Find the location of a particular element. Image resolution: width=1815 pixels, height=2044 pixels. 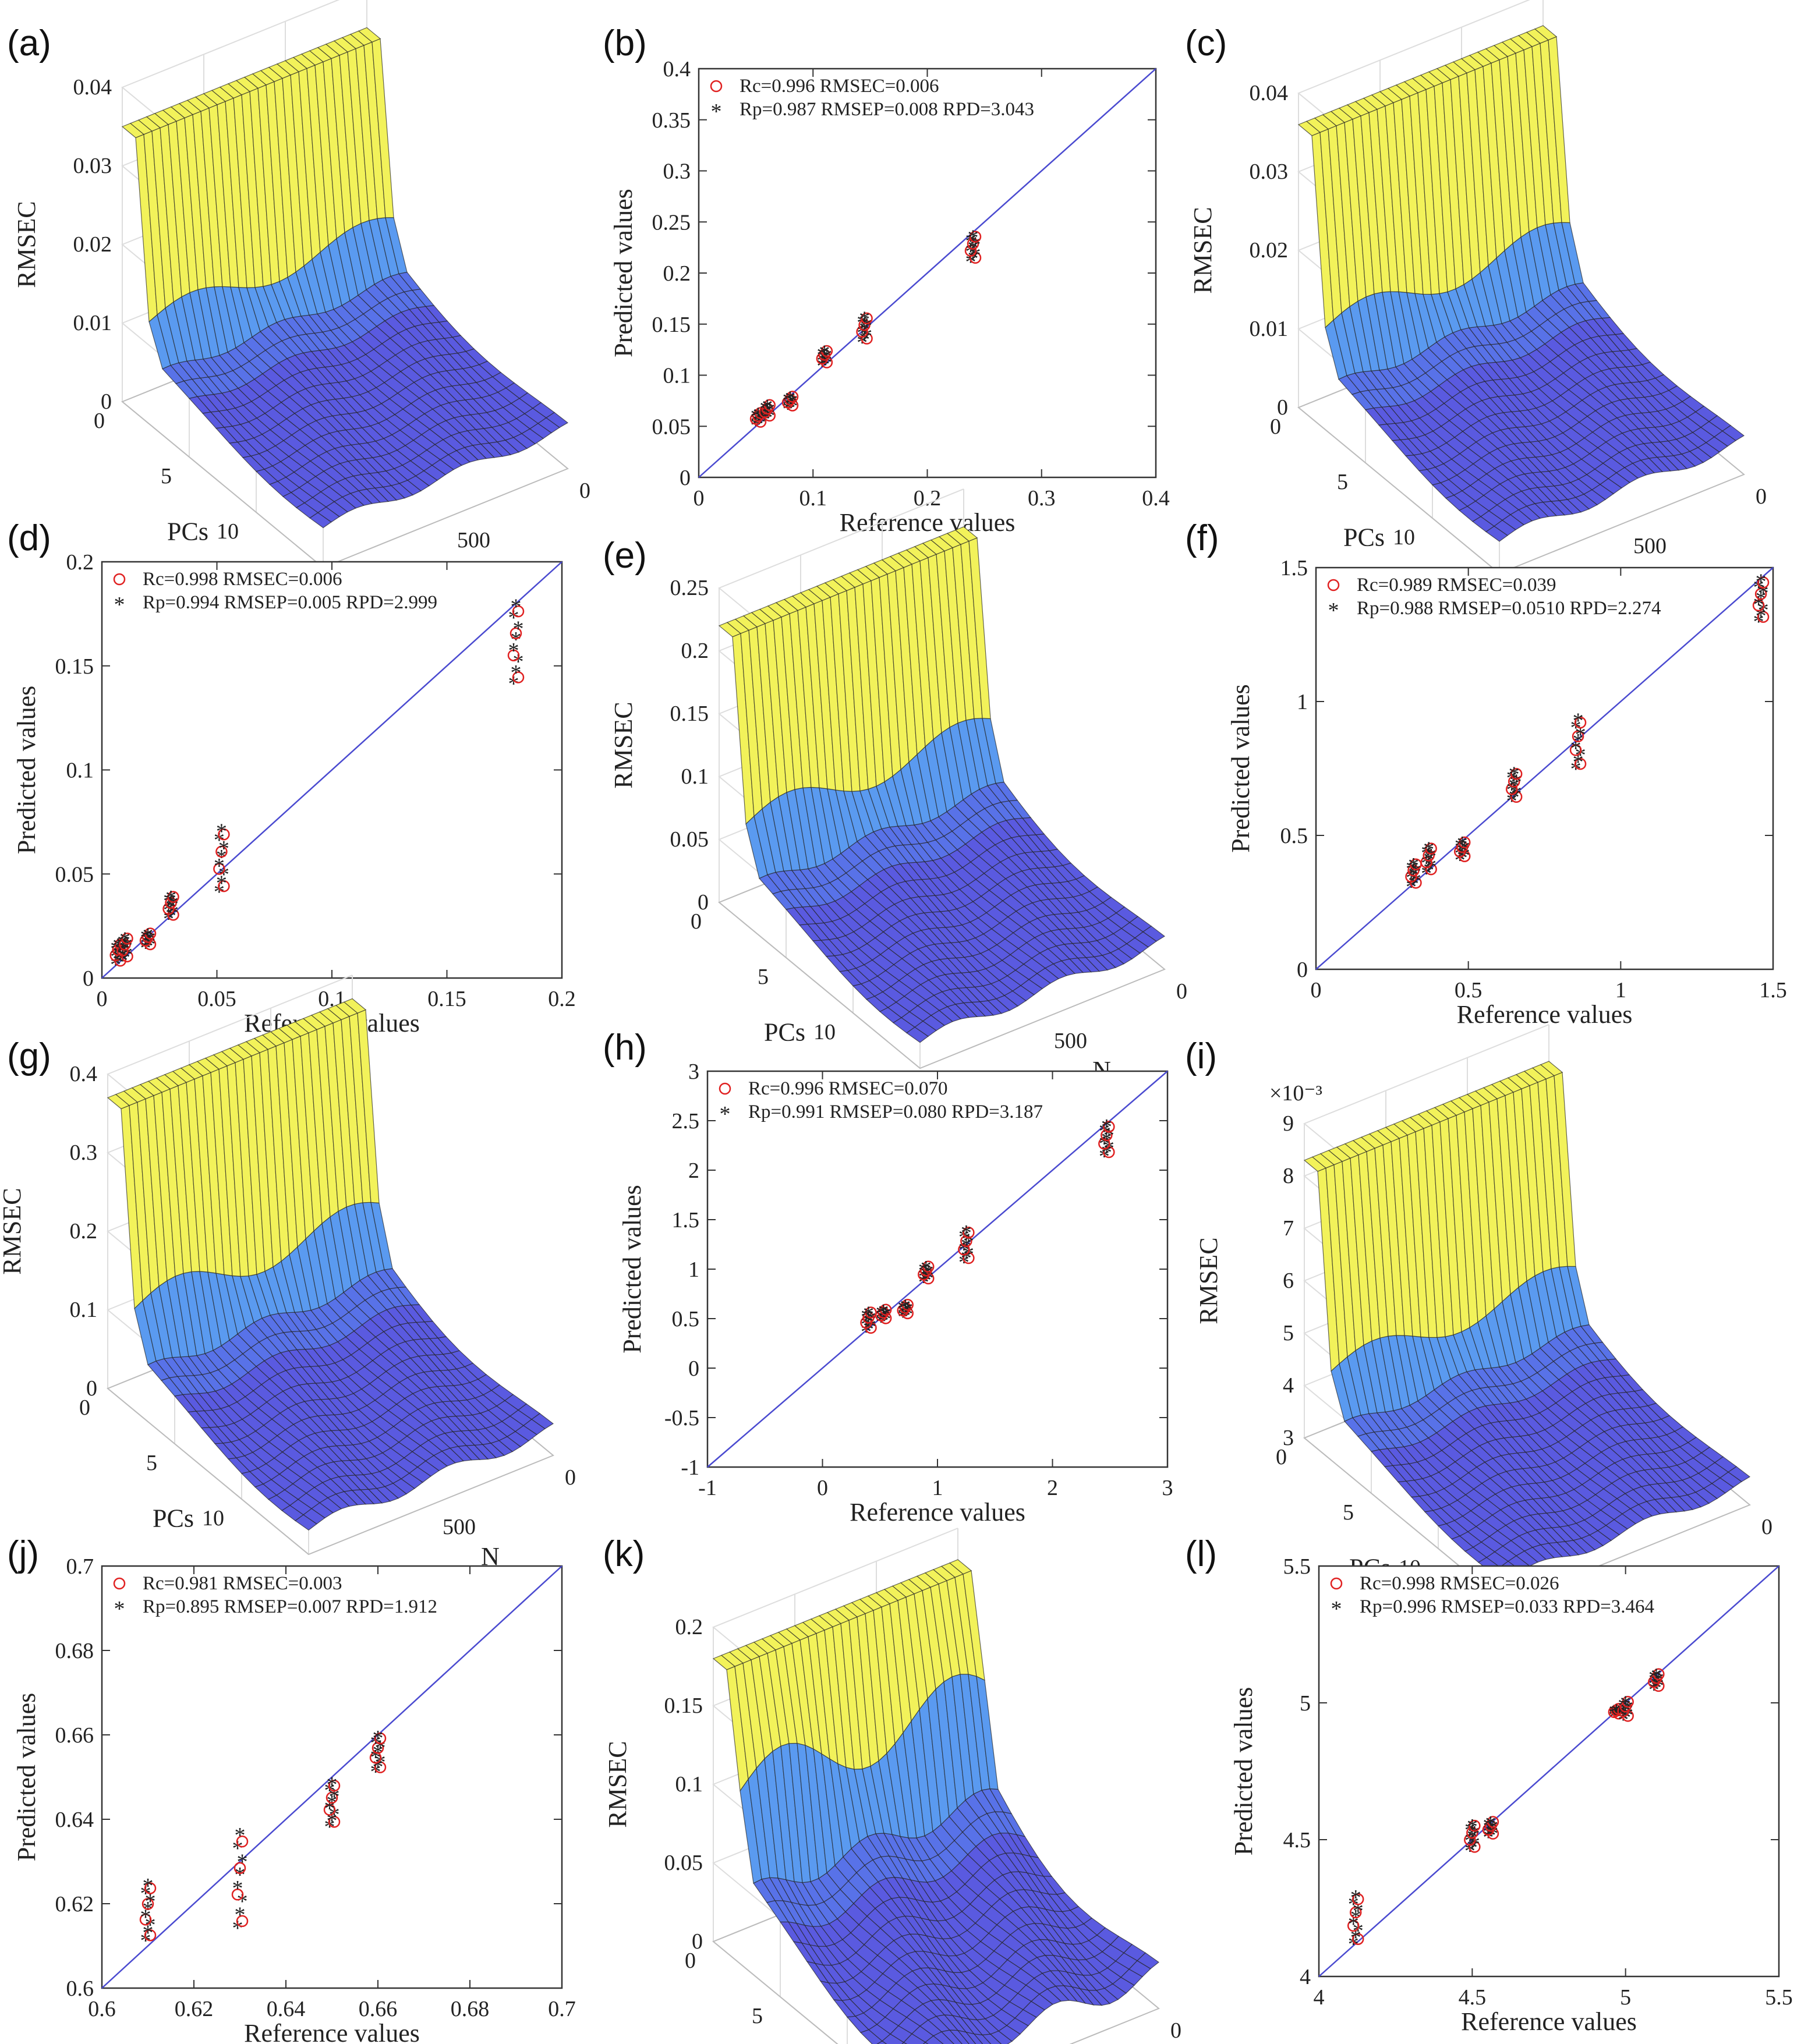

z-tick-label: 0.15 is located at coordinates (683, 1706).